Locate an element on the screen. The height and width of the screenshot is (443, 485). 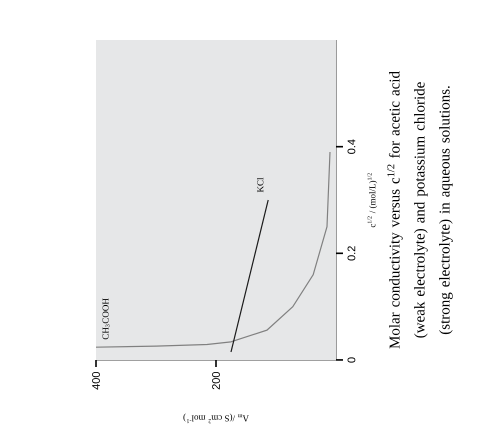
y-tick-label: 0 is located at coordinates (352, 360).